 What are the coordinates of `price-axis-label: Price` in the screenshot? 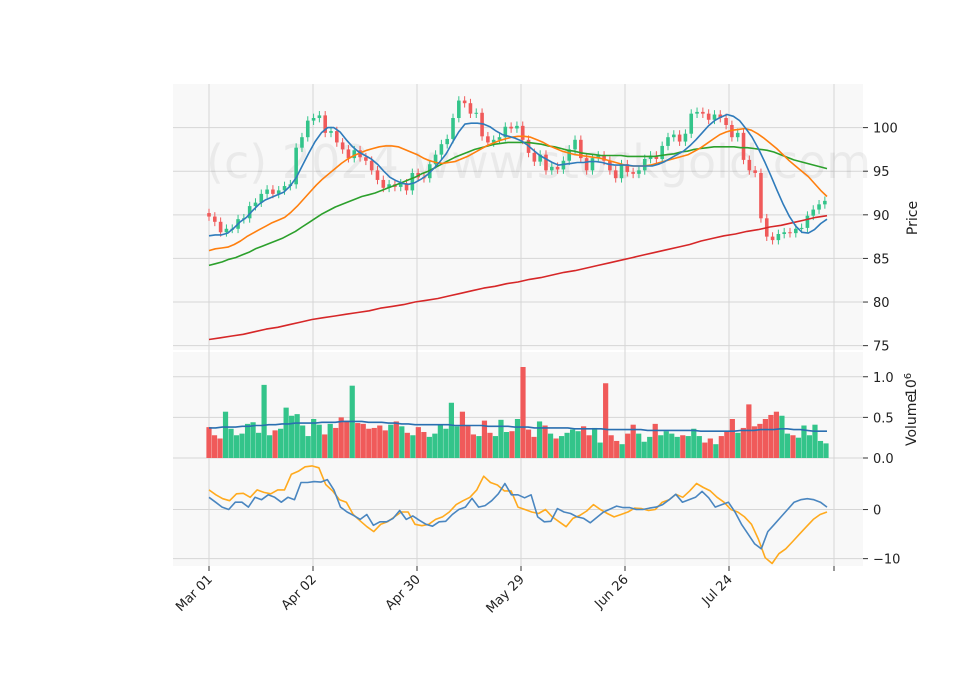 It's located at (913, 218).